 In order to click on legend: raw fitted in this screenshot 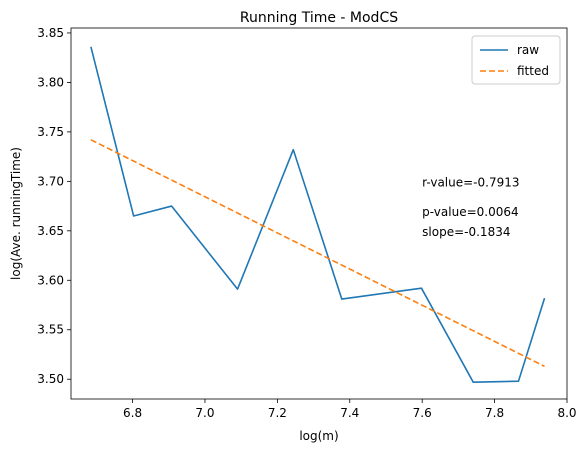, I will do `click(516, 60)`.